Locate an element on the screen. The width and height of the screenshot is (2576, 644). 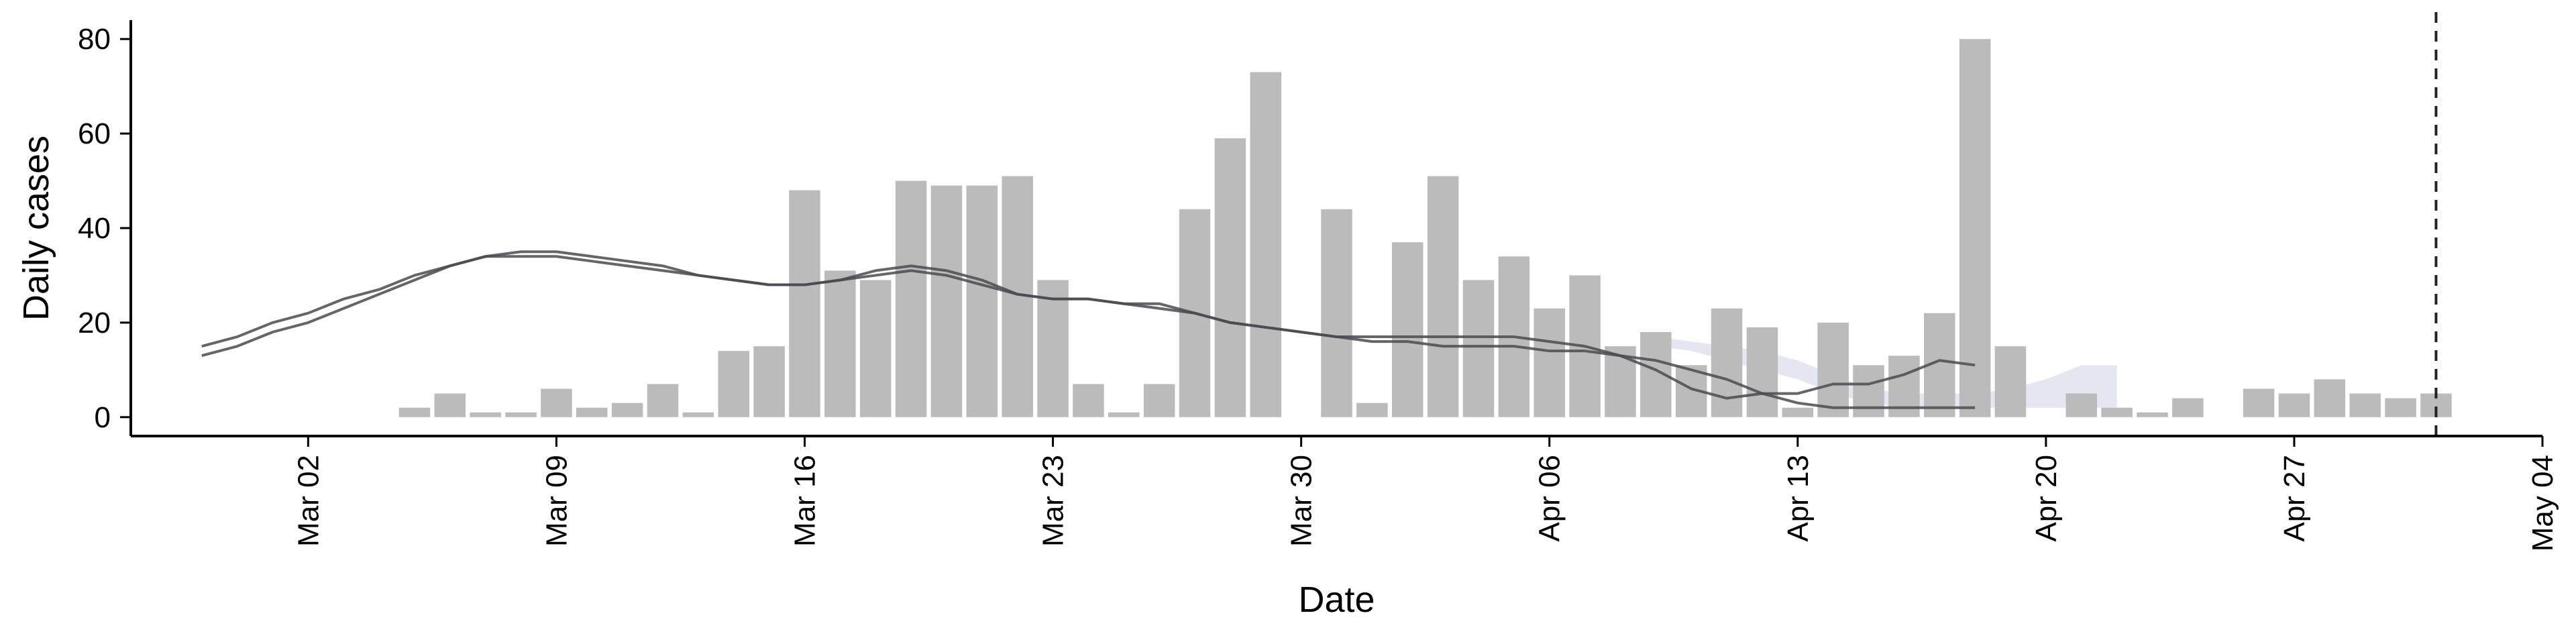
x-tick-label: Apr 06 is located at coordinates (1550, 498).